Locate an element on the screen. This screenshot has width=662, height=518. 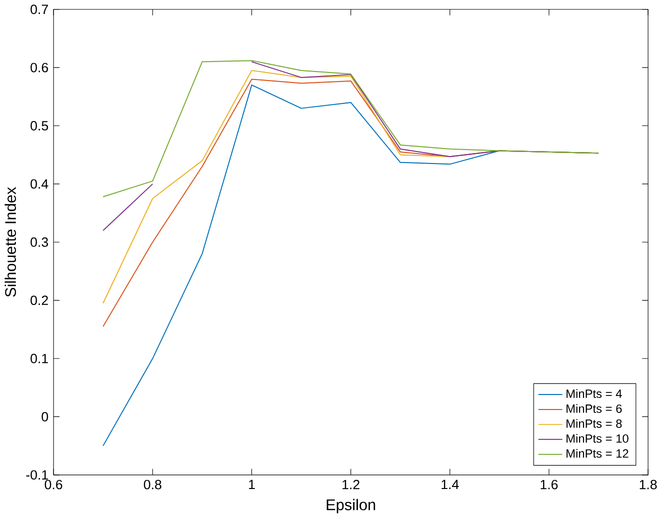
y-axis-title: Silhouette Index is located at coordinates (10, 242).